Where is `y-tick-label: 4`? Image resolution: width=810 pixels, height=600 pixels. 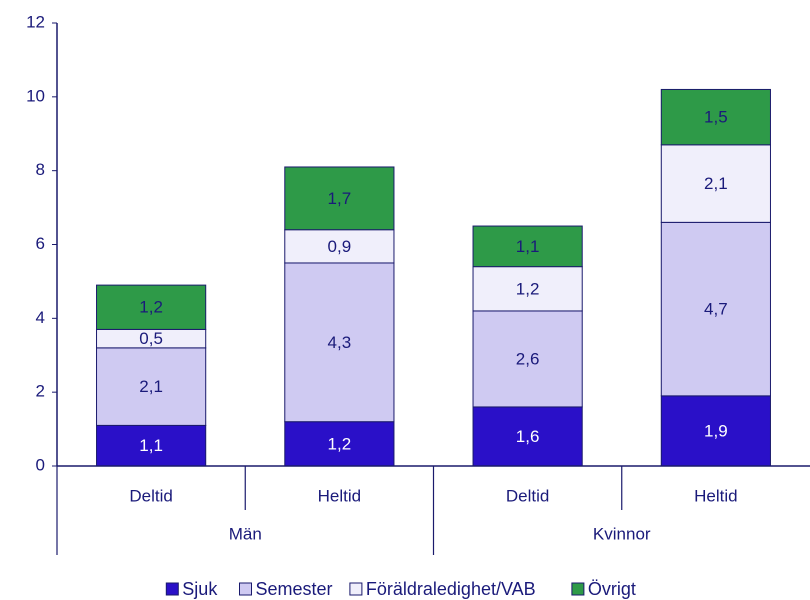 y-tick-label: 4 is located at coordinates (40, 317).